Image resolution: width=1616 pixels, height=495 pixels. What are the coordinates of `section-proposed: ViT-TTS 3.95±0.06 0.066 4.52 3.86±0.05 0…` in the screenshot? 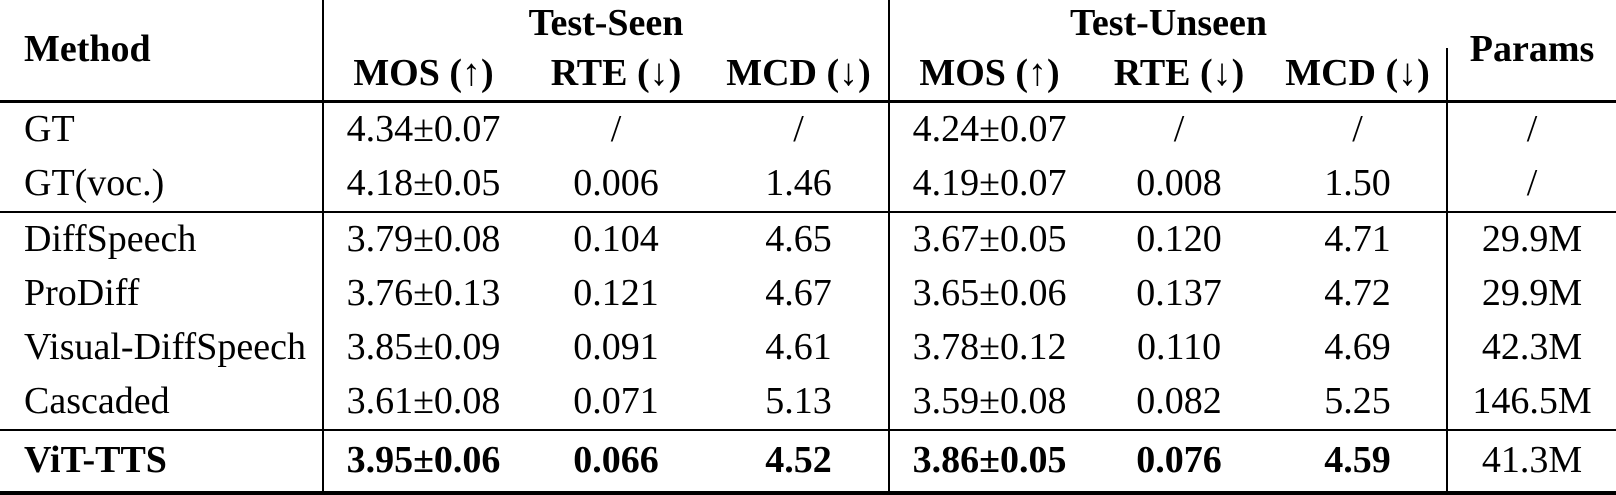 It's located at (808, 461).